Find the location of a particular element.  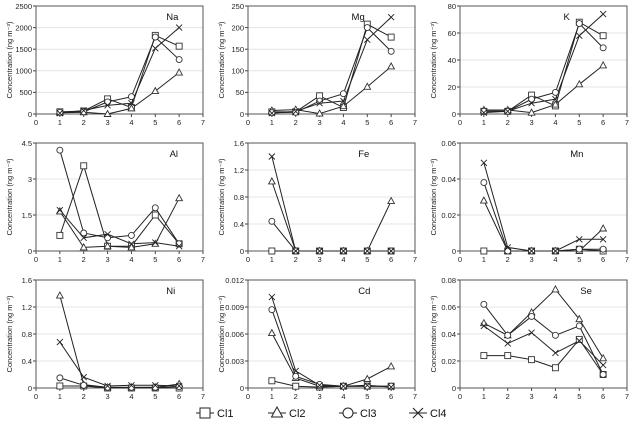

x-tick-label: 6 is located at coordinates (391, 259).